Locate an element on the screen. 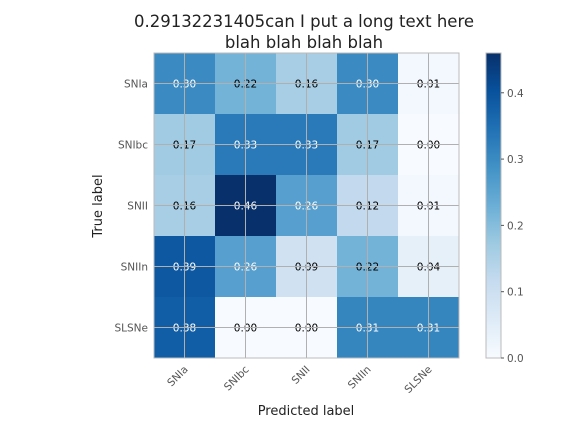 The height and width of the screenshot is (432, 576). colorbar-tick-label: 0.4 is located at coordinates (515, 94).